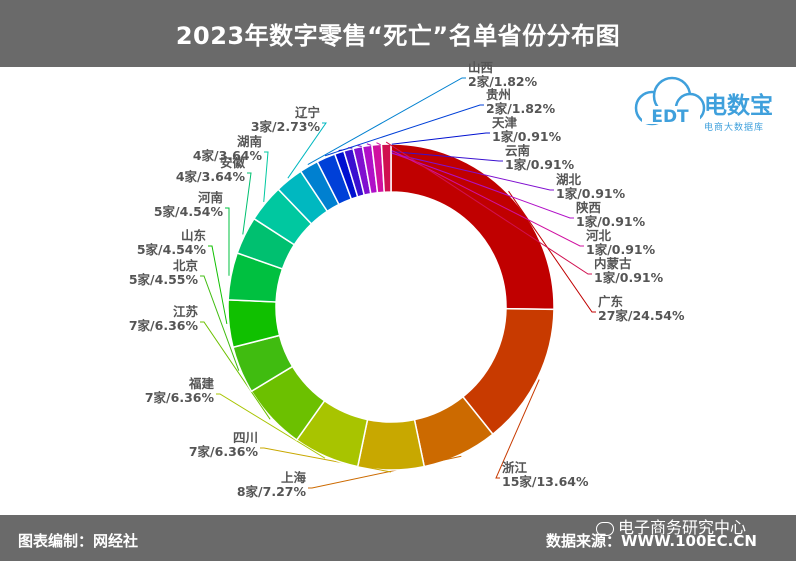 This screenshot has height=561, width=796. I want to click on data-label-江苏: 江苏 7家/6.36%, so click(164, 318).